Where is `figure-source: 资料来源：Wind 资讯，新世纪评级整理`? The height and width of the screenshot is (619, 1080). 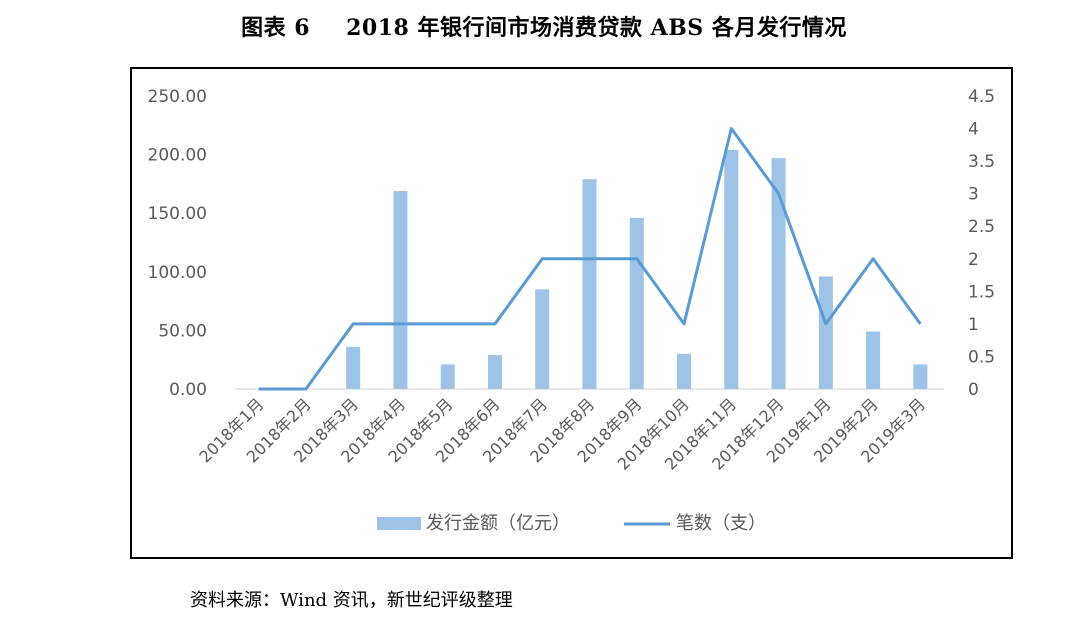 figure-source: 资料来源：Wind 资讯，新世纪评级整理 is located at coordinates (351, 600).